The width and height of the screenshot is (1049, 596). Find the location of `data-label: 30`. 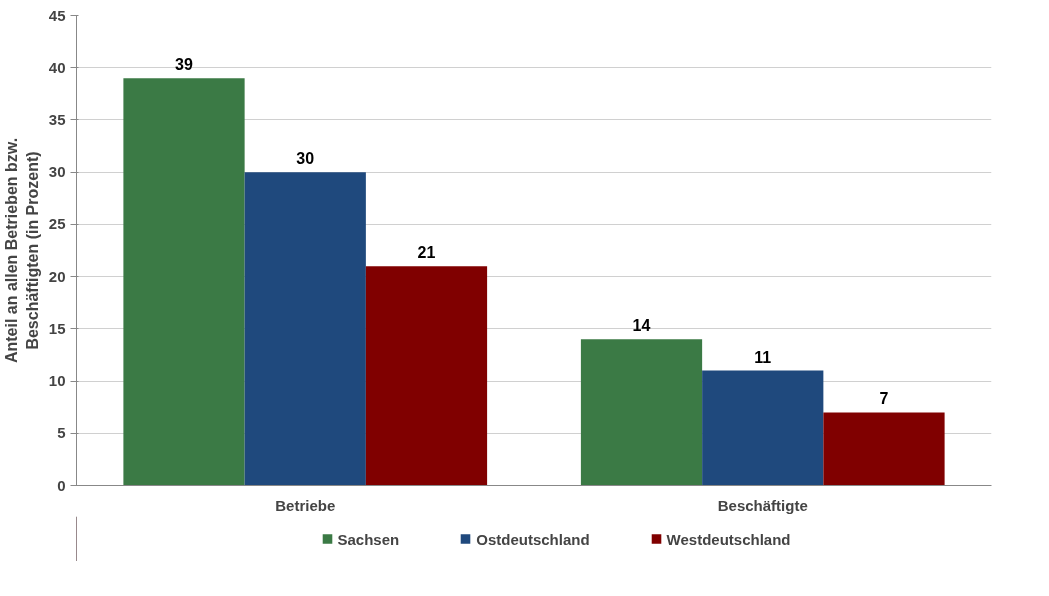

data-label: 30 is located at coordinates (305, 159).